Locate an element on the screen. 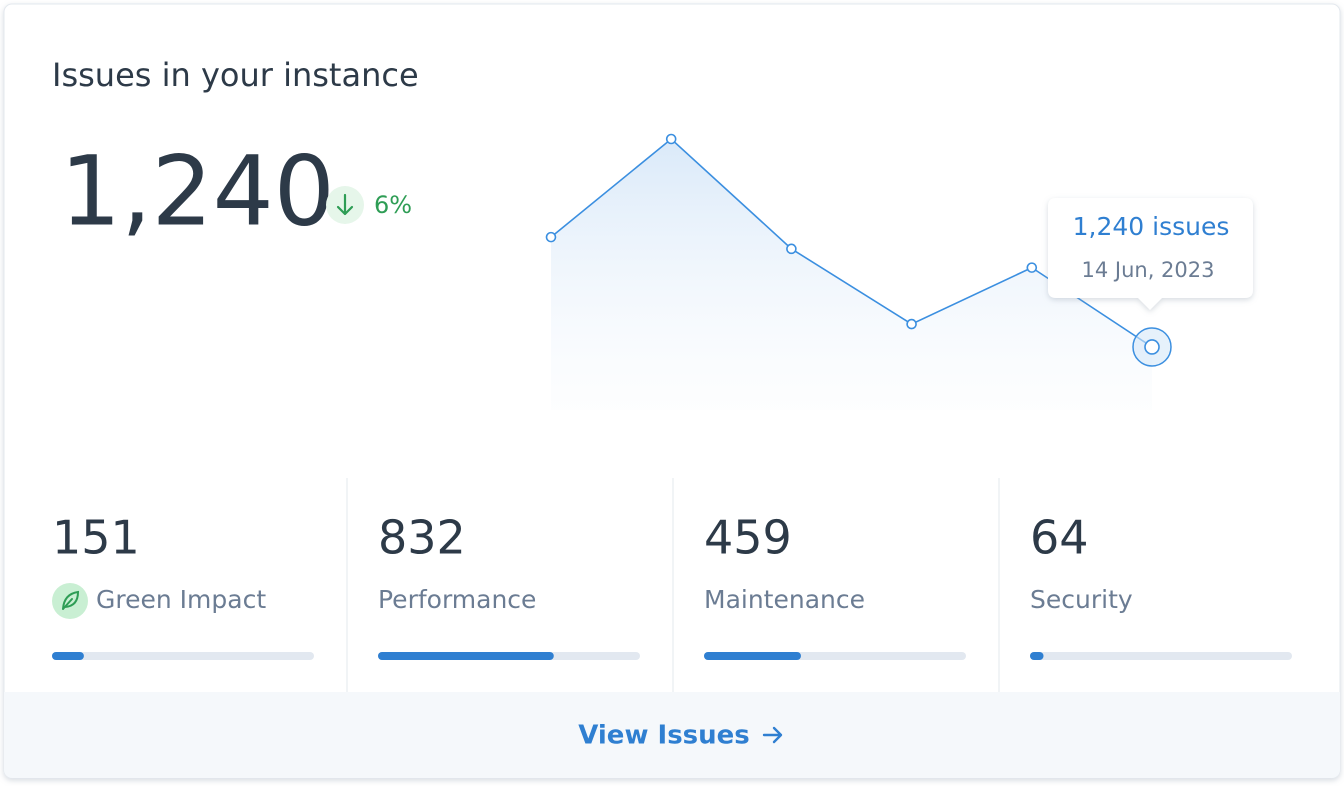 The height and width of the screenshot is (786, 1344). tooltip-box is located at coordinates (1150, 254).